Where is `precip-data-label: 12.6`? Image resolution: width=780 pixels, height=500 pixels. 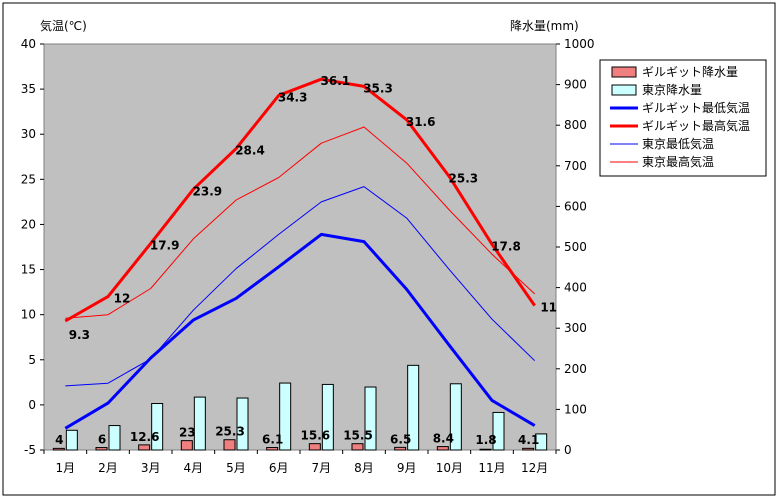 precip-data-label: 12.6 is located at coordinates (145, 437).